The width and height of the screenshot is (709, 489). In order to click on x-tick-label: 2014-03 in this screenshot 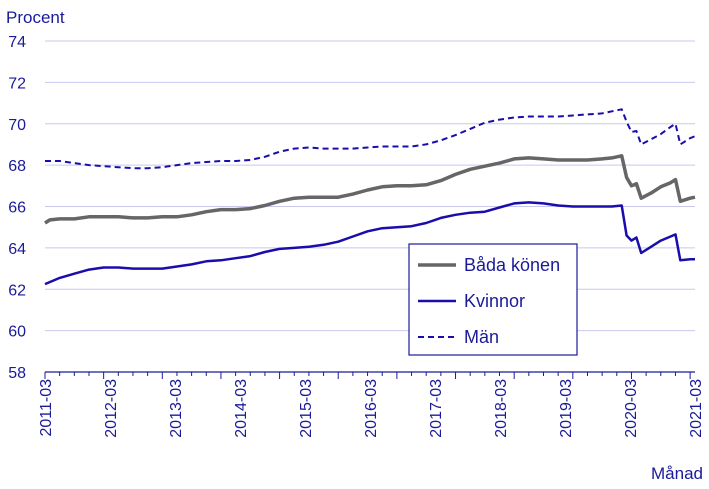, I will do `click(241, 408)`.